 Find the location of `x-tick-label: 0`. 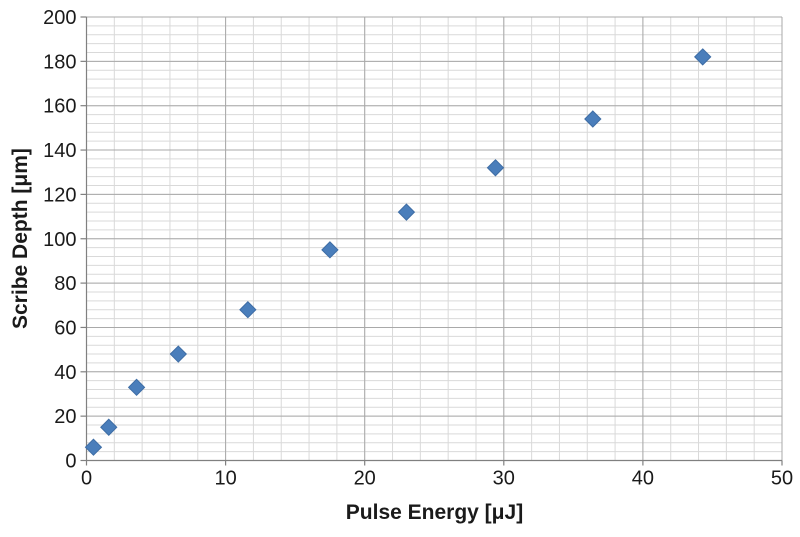

x-tick-label: 0 is located at coordinates (86, 479).